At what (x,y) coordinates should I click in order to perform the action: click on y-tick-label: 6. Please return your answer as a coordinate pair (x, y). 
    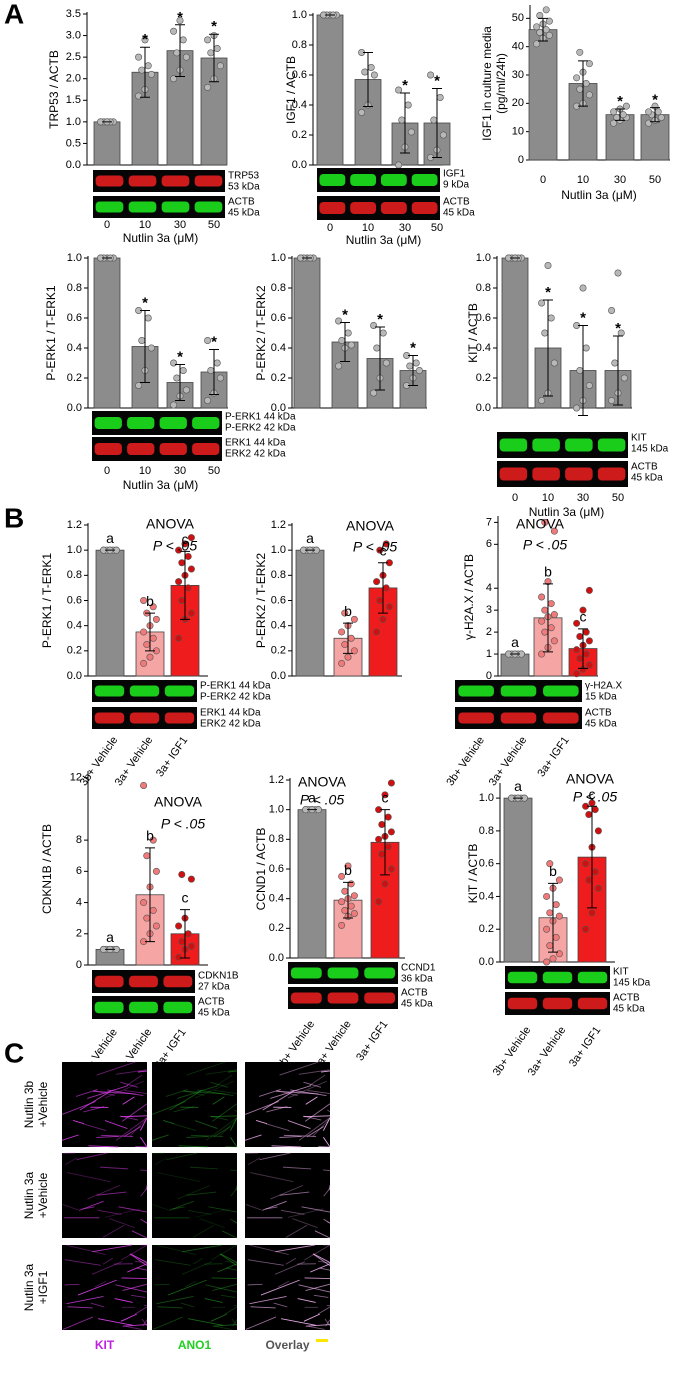
    Looking at the image, I should click on (79, 871).